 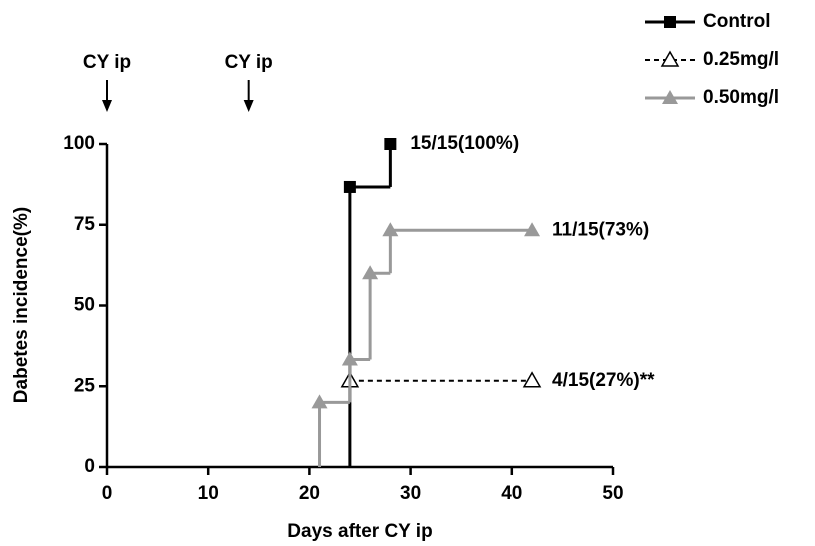 I want to click on legend-label: 0.50mg/l, so click(x=741, y=97).